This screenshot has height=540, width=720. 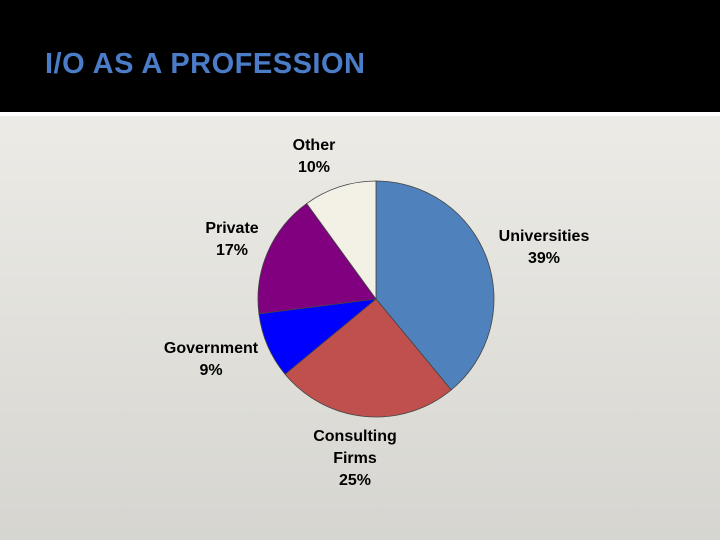 What do you see at coordinates (314, 157) in the screenshot?
I see `slice-label: Other 10%` at bounding box center [314, 157].